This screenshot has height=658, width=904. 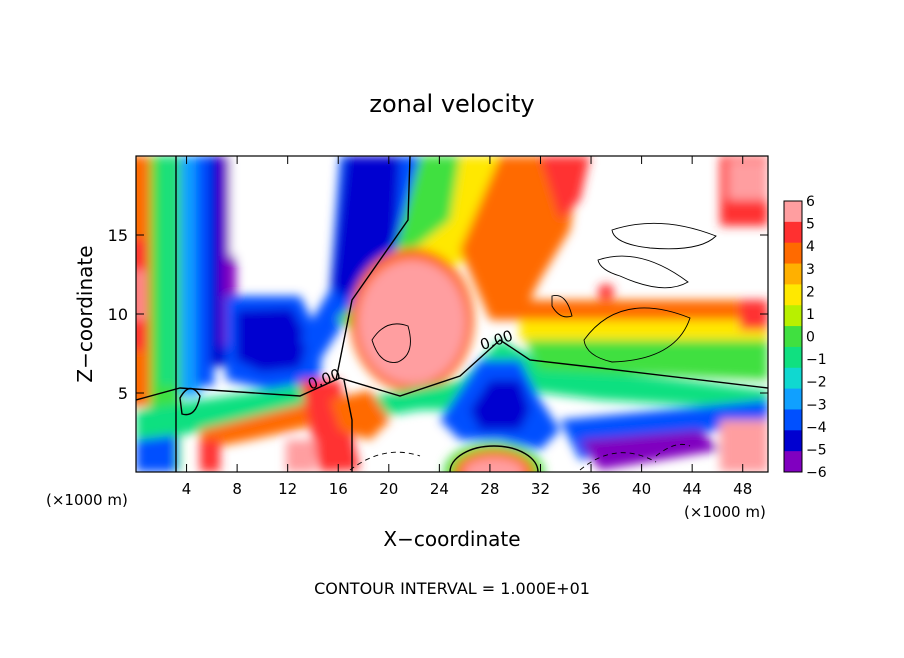 I want to click on colorbar-label: 2, so click(x=810, y=292).